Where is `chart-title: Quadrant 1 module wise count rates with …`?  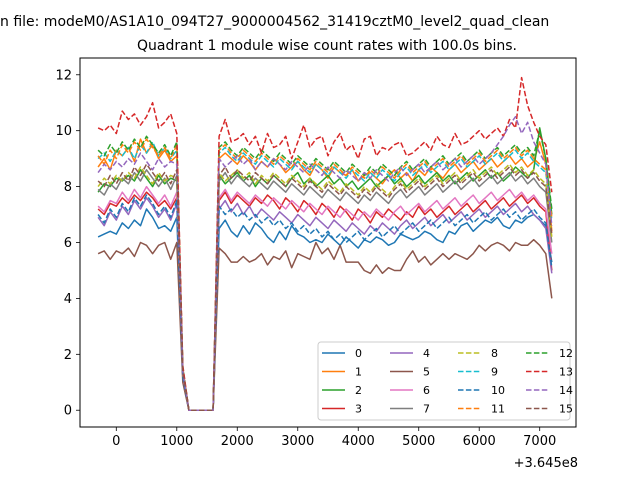
chart-title: Quadrant 1 module wise count rates with … is located at coordinates (327, 46).